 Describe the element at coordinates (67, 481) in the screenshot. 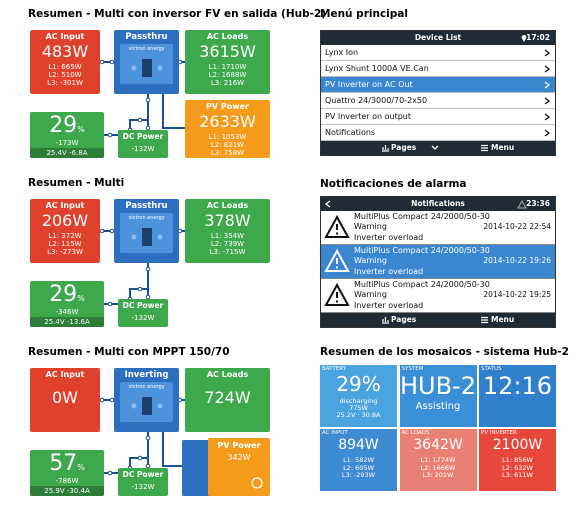

I see `battery-power: -786W` at that location.